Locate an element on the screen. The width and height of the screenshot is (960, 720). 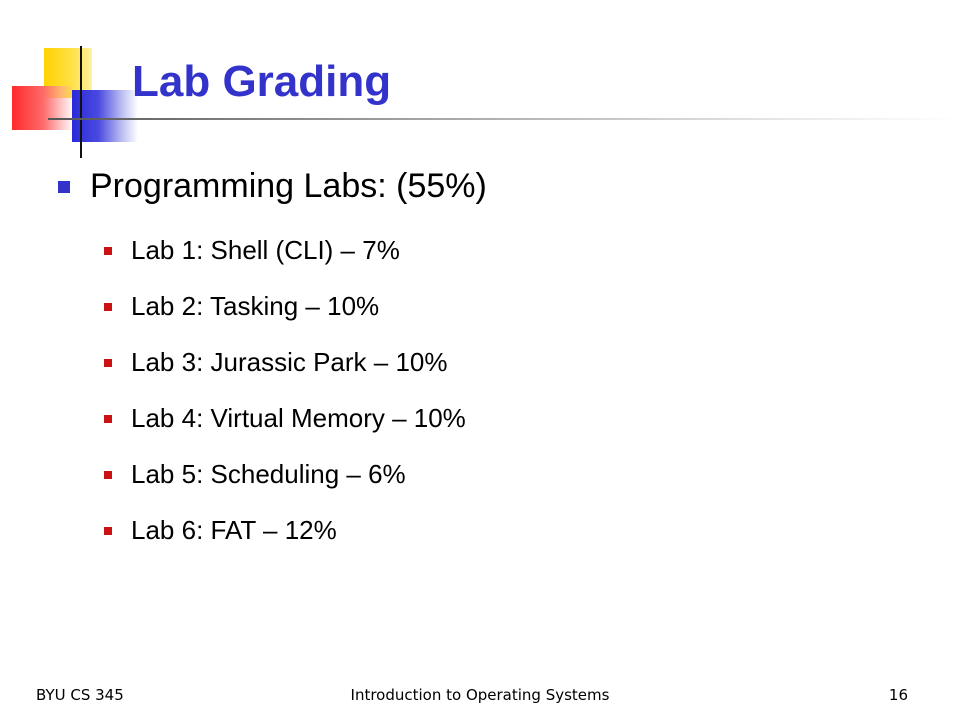
slide-title: Lab Grading is located at coordinates (262, 81).